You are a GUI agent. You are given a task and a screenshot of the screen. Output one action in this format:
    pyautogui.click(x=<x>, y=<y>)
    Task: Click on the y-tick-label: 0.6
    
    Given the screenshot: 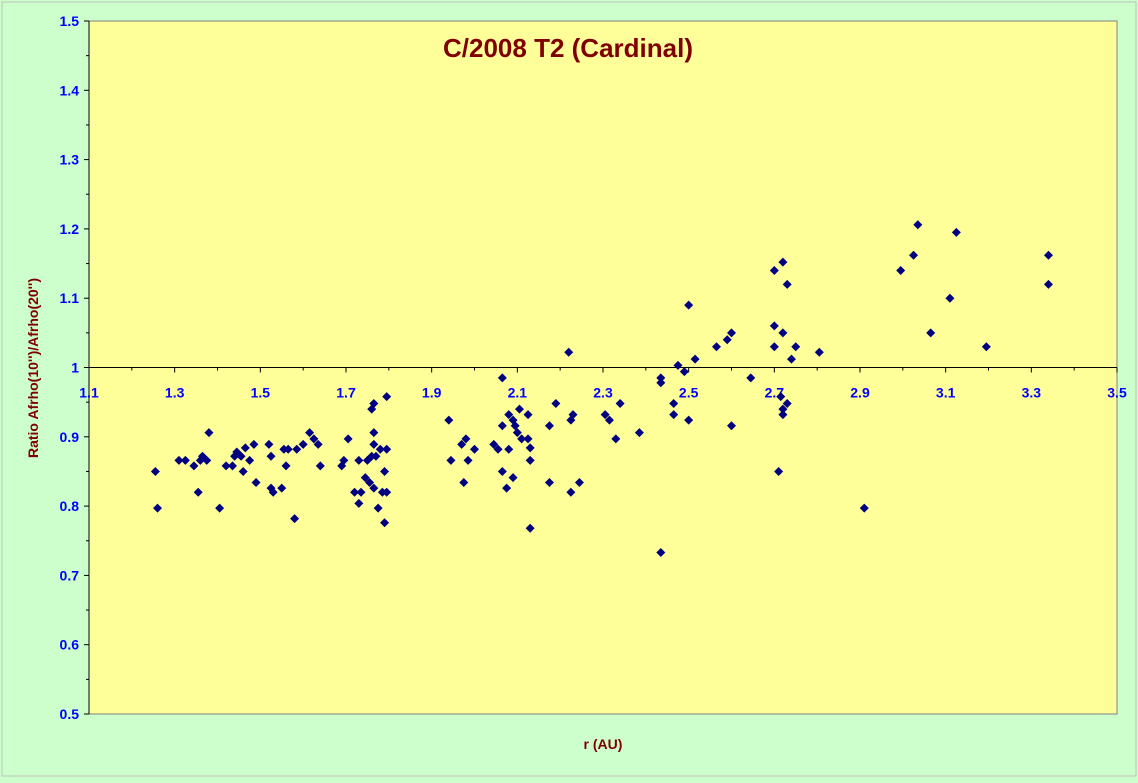 What is the action you would take?
    pyautogui.click(x=70, y=645)
    